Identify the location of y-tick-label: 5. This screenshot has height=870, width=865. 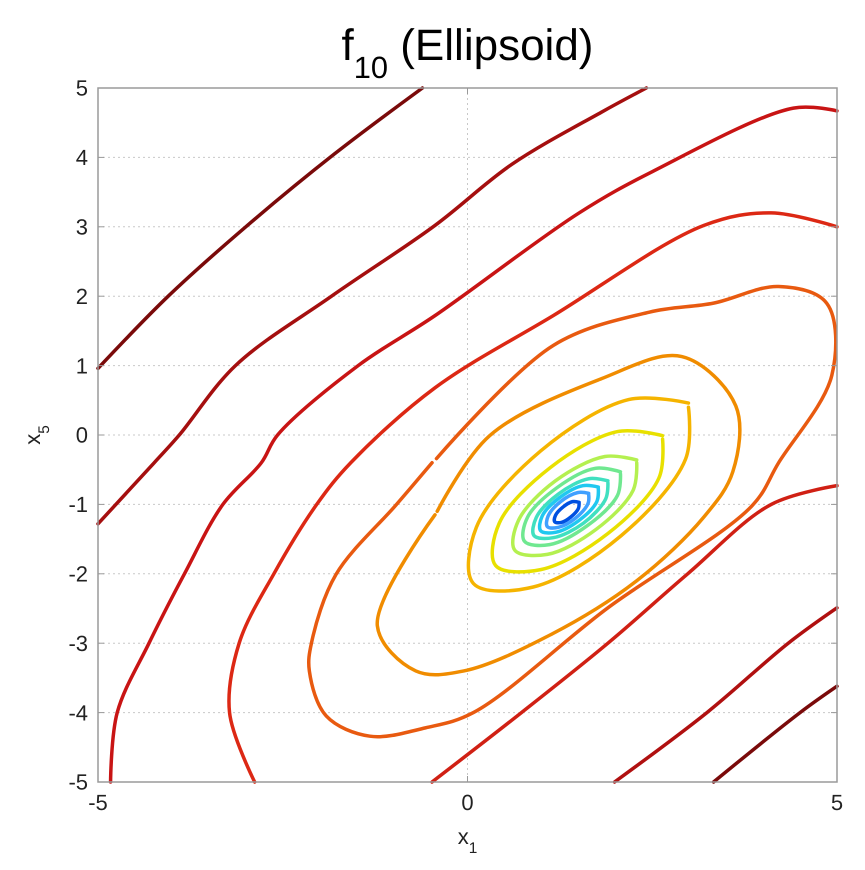
(82, 88).